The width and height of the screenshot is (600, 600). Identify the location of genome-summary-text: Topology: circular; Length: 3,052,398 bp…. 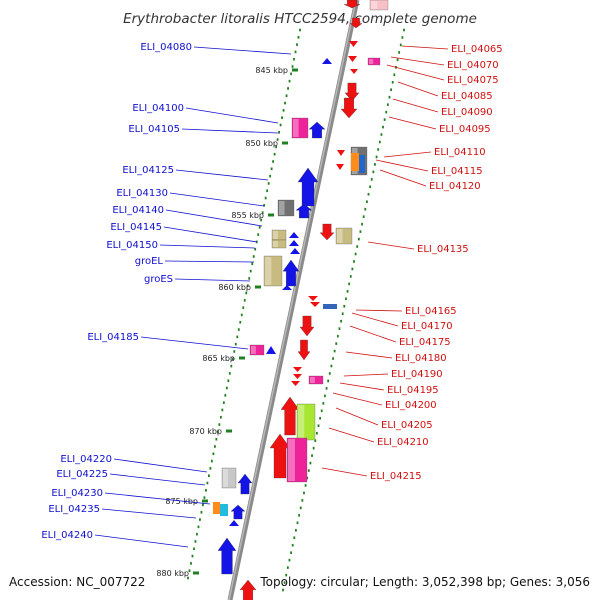
(424, 582).